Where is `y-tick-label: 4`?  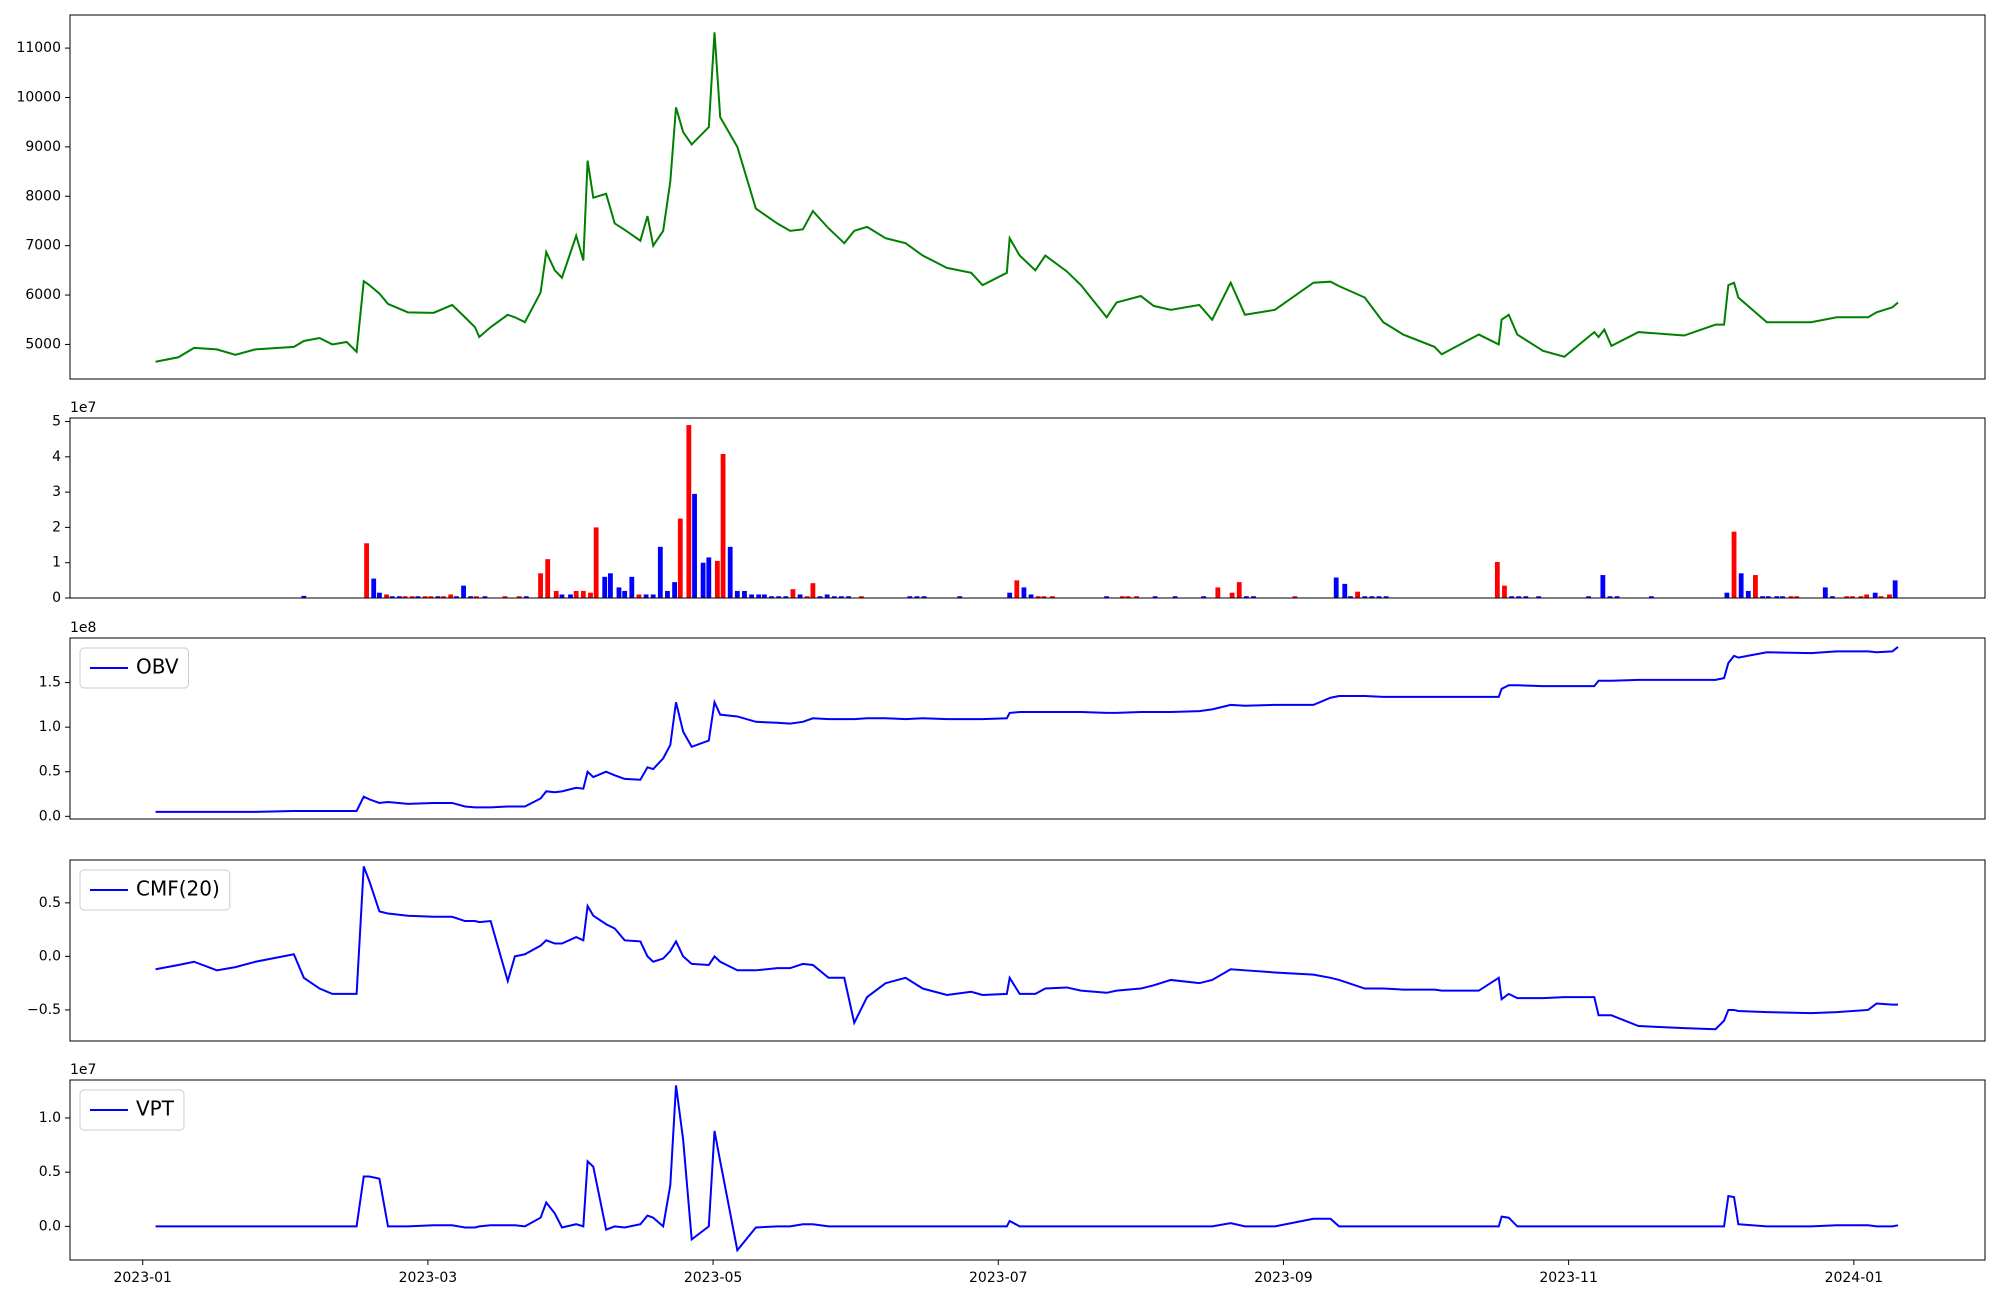 y-tick-label: 4 is located at coordinates (56, 457).